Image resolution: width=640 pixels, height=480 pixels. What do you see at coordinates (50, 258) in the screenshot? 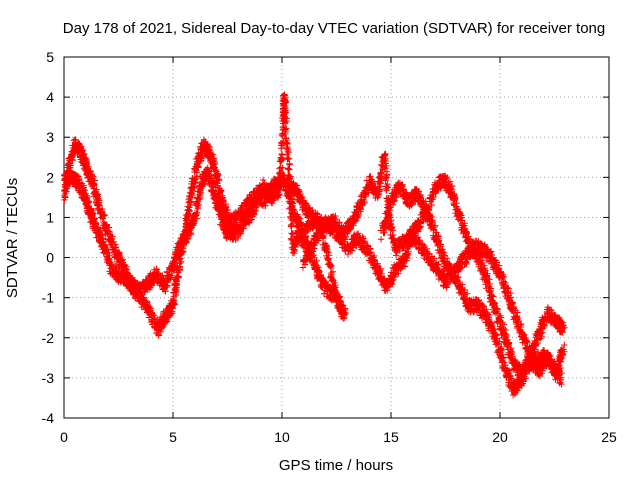
I see `y-tick-label: 0` at bounding box center [50, 258].